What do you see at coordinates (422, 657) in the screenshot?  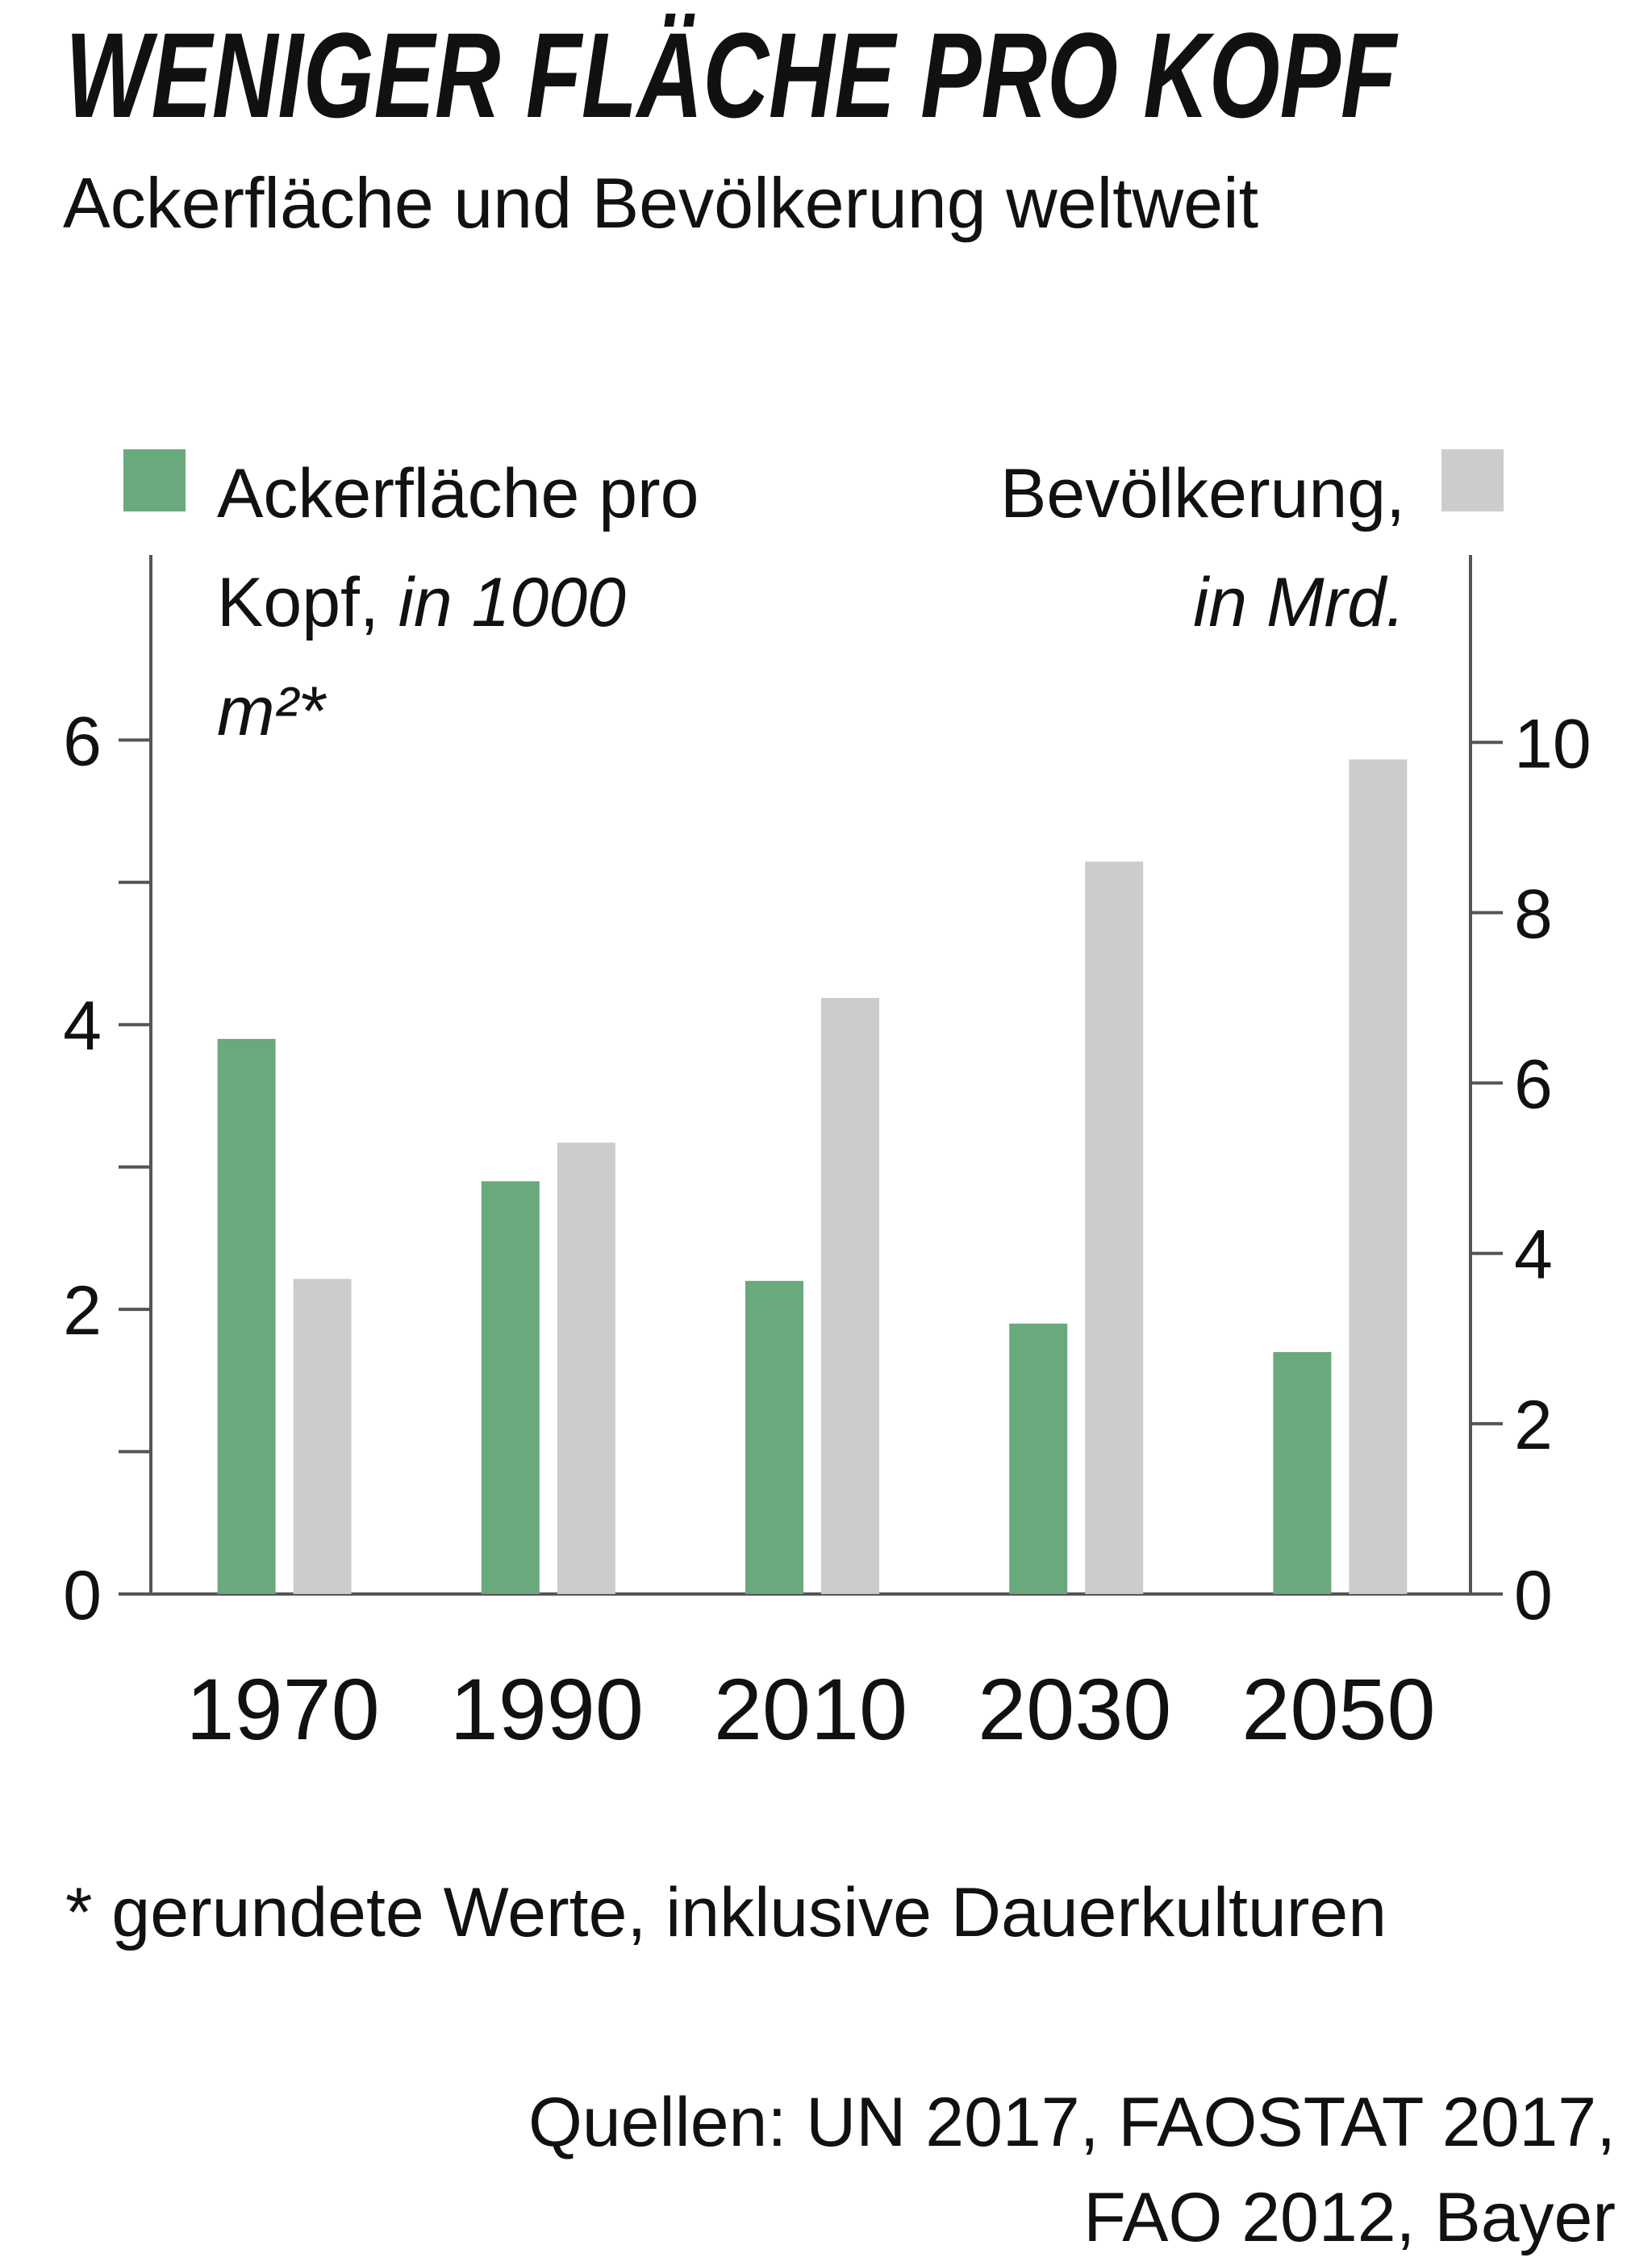 I see `legend-unit: in 1000 m²*` at bounding box center [422, 657].